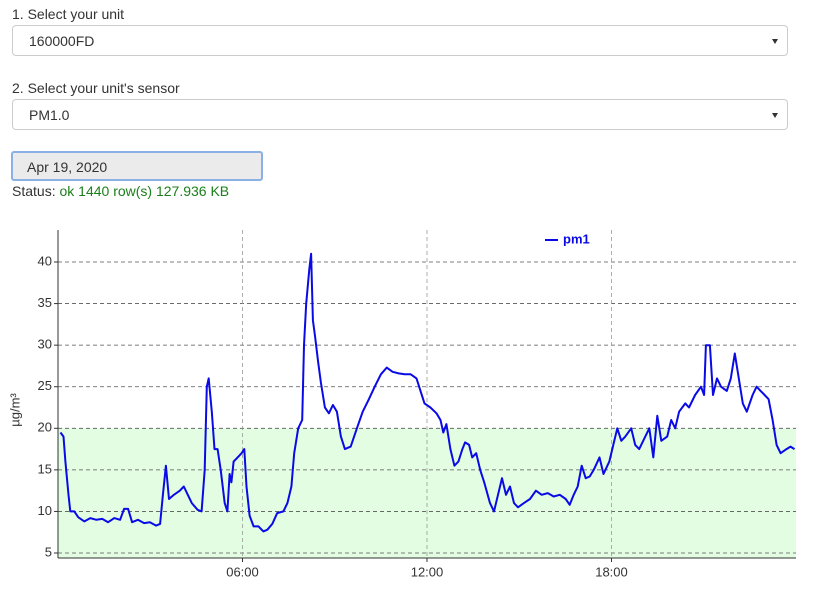 This screenshot has width=837, height=592. I want to click on status: Status: ok 1440 row(s) 127.936 KB, so click(120, 191).